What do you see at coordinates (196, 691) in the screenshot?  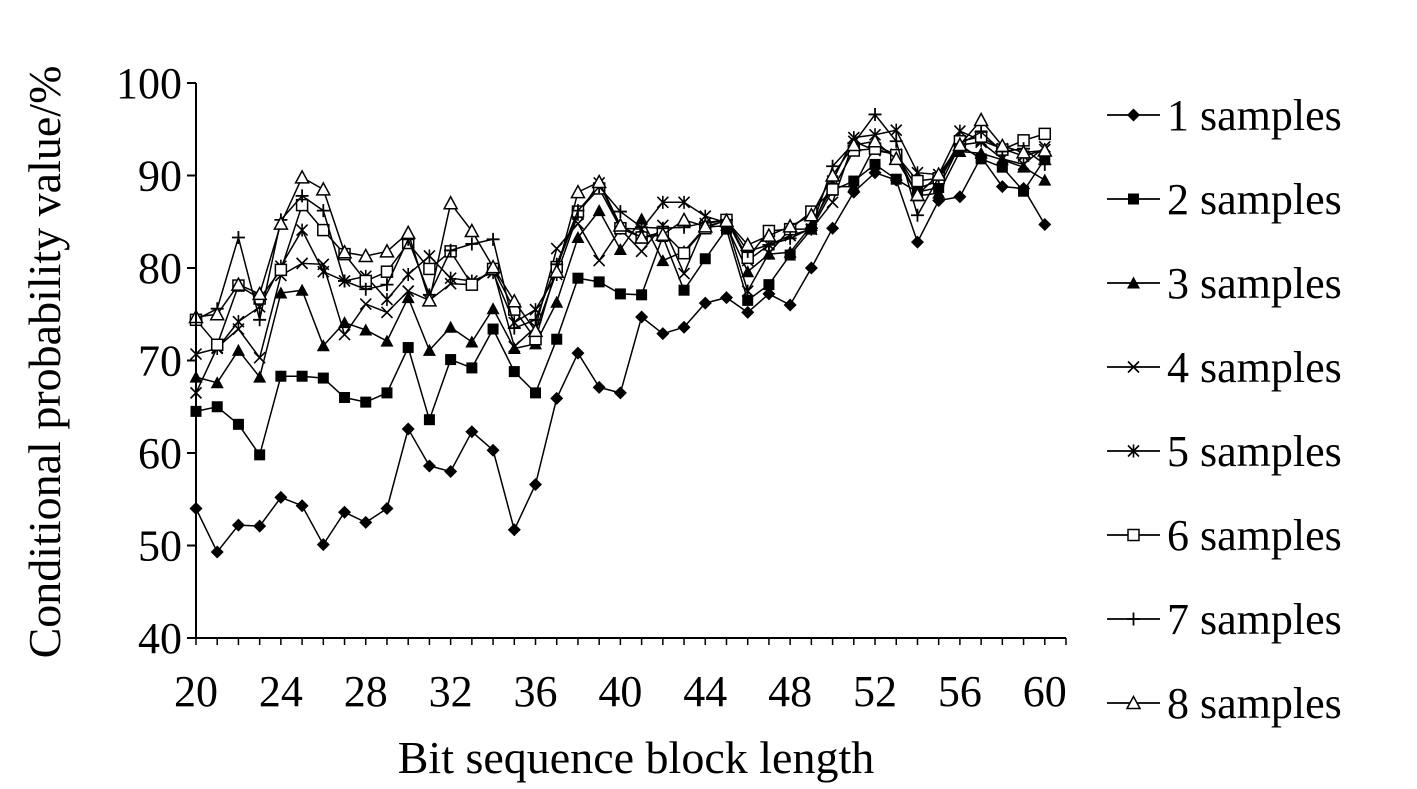 I see `x-tick-label: 20` at bounding box center [196, 691].